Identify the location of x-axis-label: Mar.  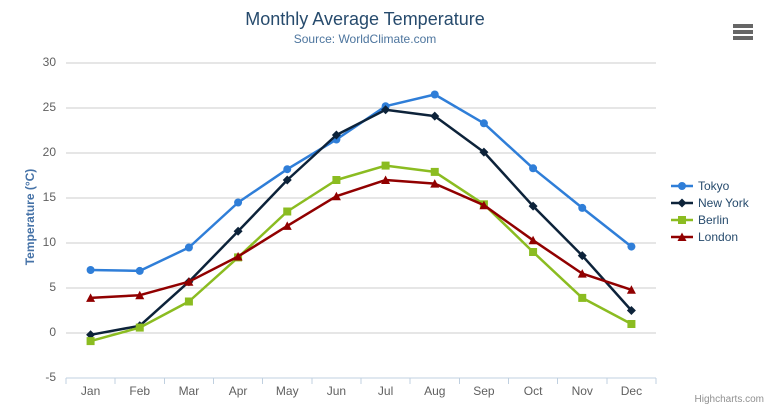
(189, 391).